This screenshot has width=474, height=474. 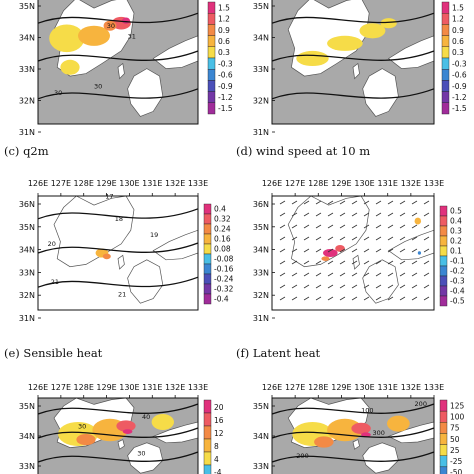 What do you see at coordinates (61, 183) in the screenshot?
I see `lon-tick-label: 127E` at bounding box center [61, 183].